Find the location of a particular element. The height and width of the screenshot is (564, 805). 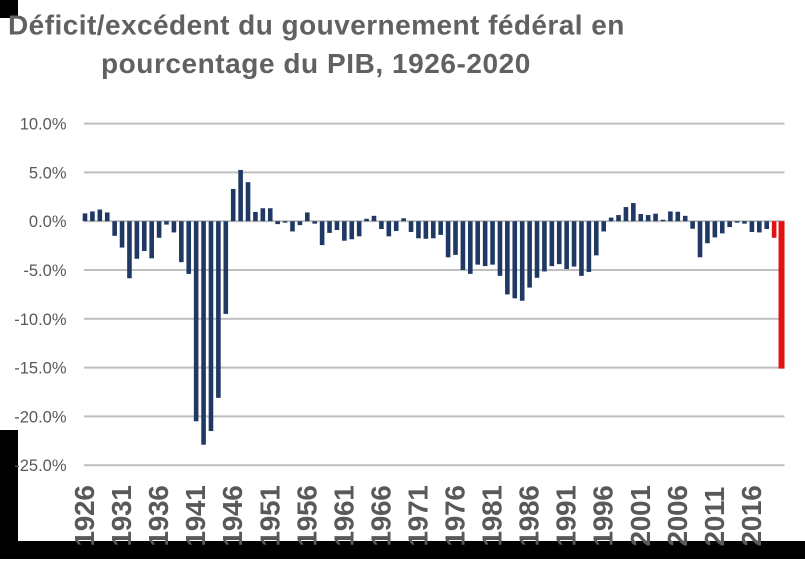

svg-text: 1971 is located at coordinates (417, 515).